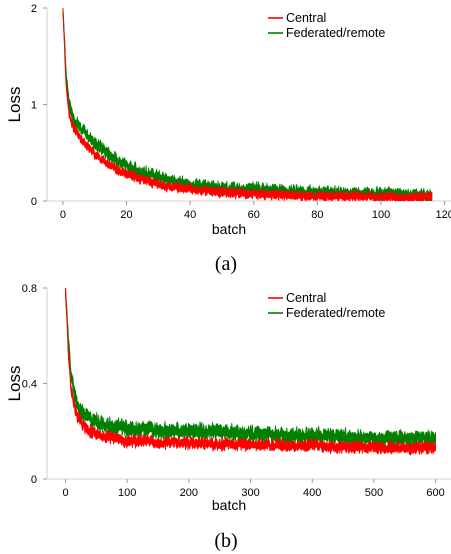 The width and height of the screenshot is (451, 554). Describe the element at coordinates (34, 106) in the screenshot. I see `y-tick-label: 1` at that location.